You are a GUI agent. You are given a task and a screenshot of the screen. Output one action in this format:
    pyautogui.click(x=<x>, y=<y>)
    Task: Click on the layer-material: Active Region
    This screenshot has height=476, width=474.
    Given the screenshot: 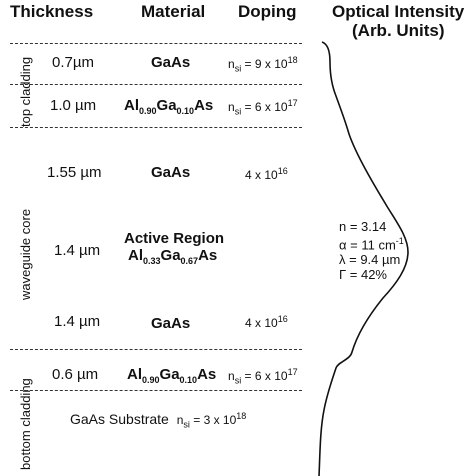 What is the action you would take?
    pyautogui.click(x=174, y=238)
    